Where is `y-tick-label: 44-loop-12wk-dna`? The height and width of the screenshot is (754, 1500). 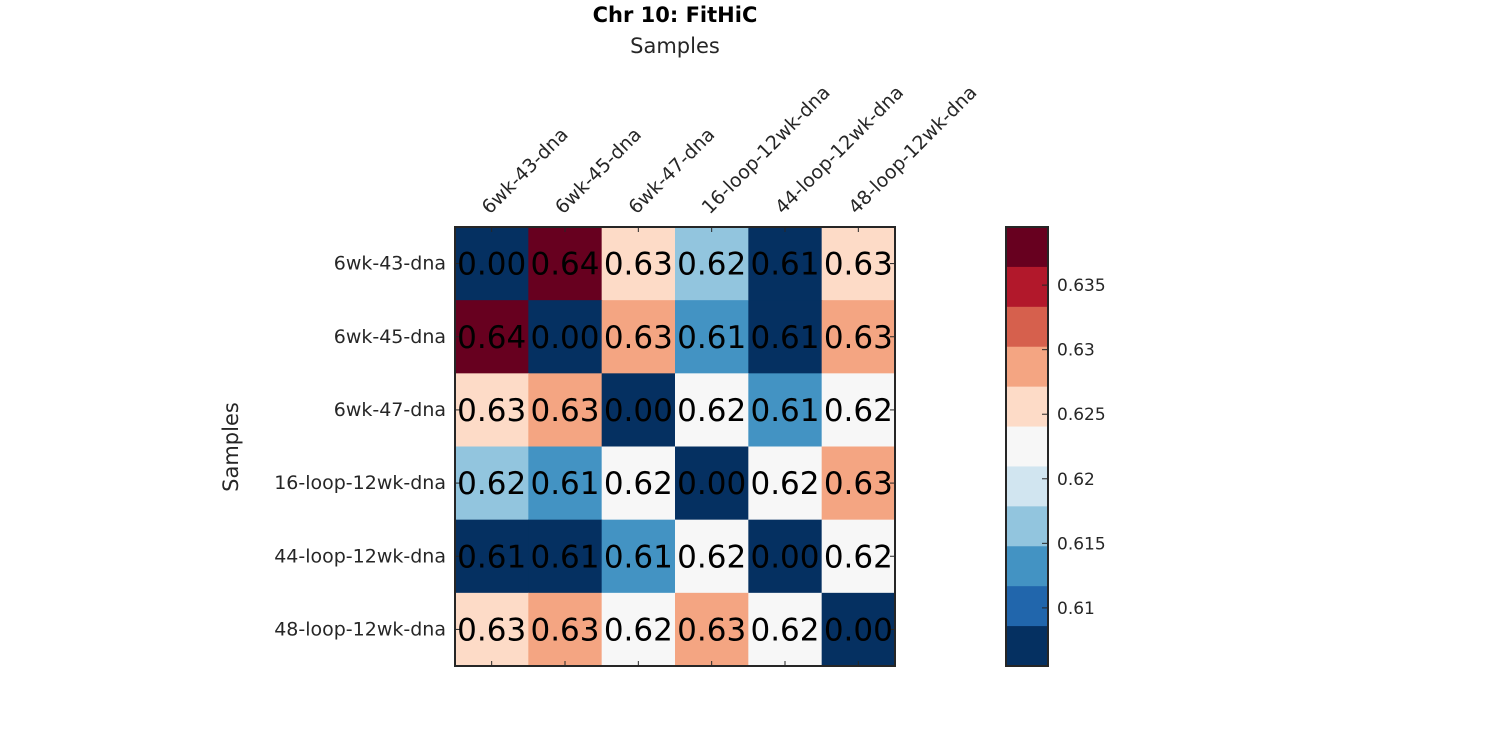 y-tick-label: 44-loop-12wk-dna is located at coordinates (360, 556).